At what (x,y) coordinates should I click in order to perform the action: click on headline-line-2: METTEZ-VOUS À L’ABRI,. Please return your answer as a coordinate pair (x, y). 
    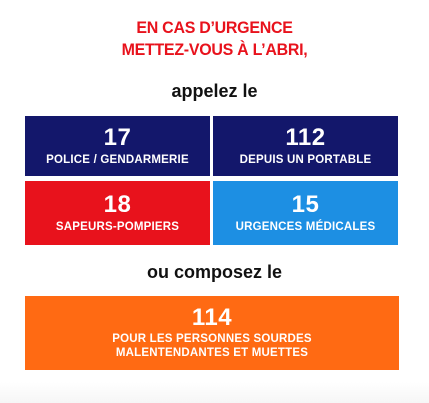
    Looking at the image, I should click on (214, 49).